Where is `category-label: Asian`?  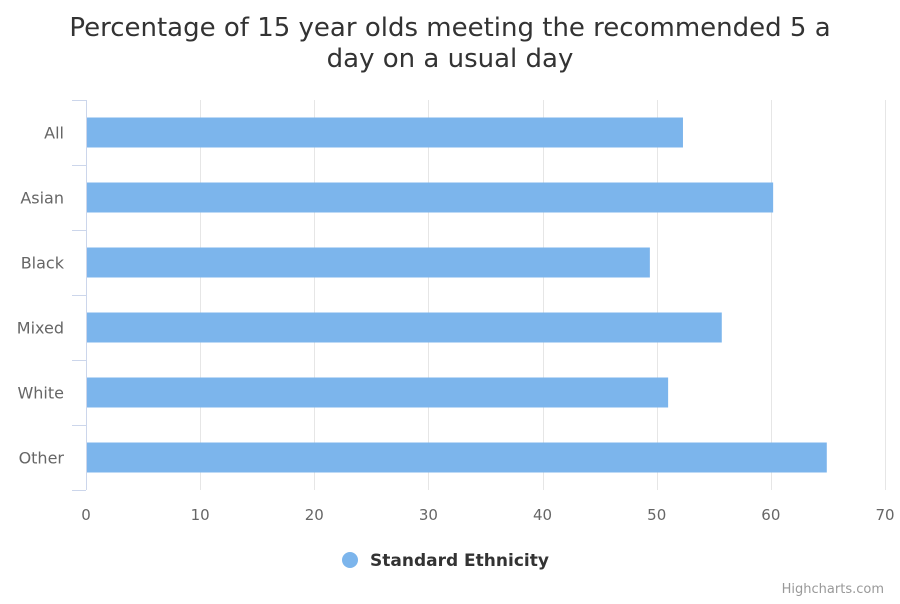
category-label: Asian is located at coordinates (42, 198).